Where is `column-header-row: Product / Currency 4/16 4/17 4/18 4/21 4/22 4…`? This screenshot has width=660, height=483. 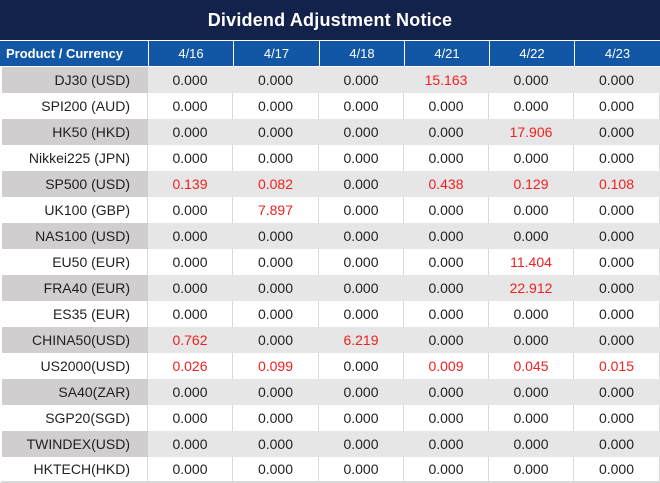
column-header-row: Product / Currency 4/16 4/17 4/18 4/21 4/22 4… is located at coordinates (330, 54).